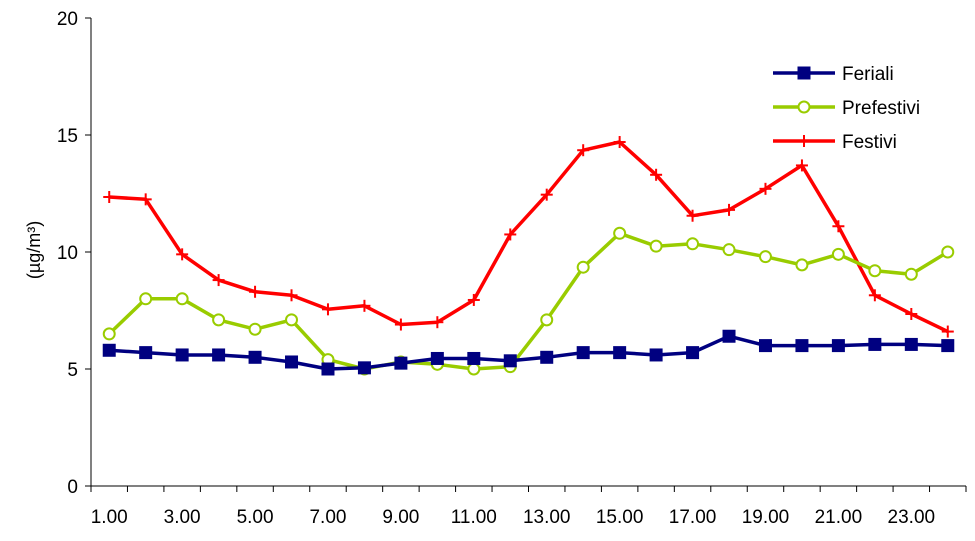 The height and width of the screenshot is (541, 975). Describe the element at coordinates (869, 142) in the screenshot. I see `legend-label-festivi: Festivi` at that location.